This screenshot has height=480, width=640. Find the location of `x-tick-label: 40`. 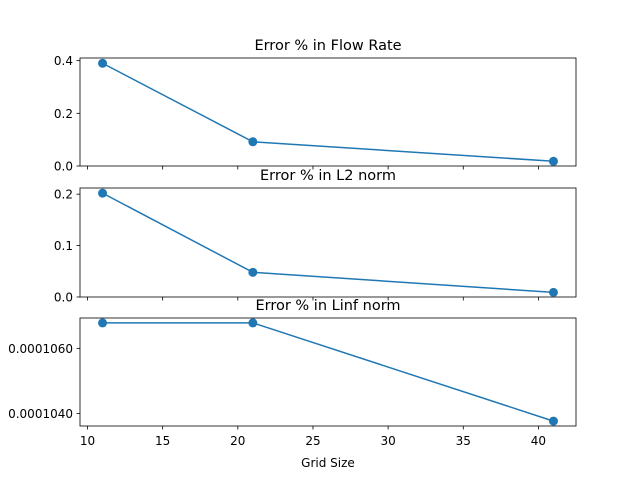

x-tick-label: 40 is located at coordinates (538, 441).